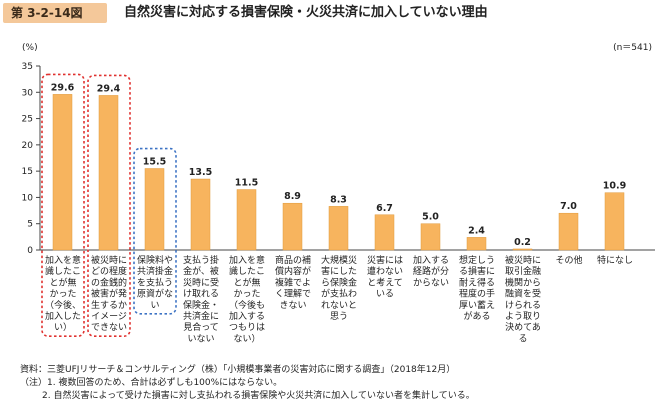  Describe the element at coordinates (246, 183) in the screenshot. I see `data-label: 11.5` at that location.